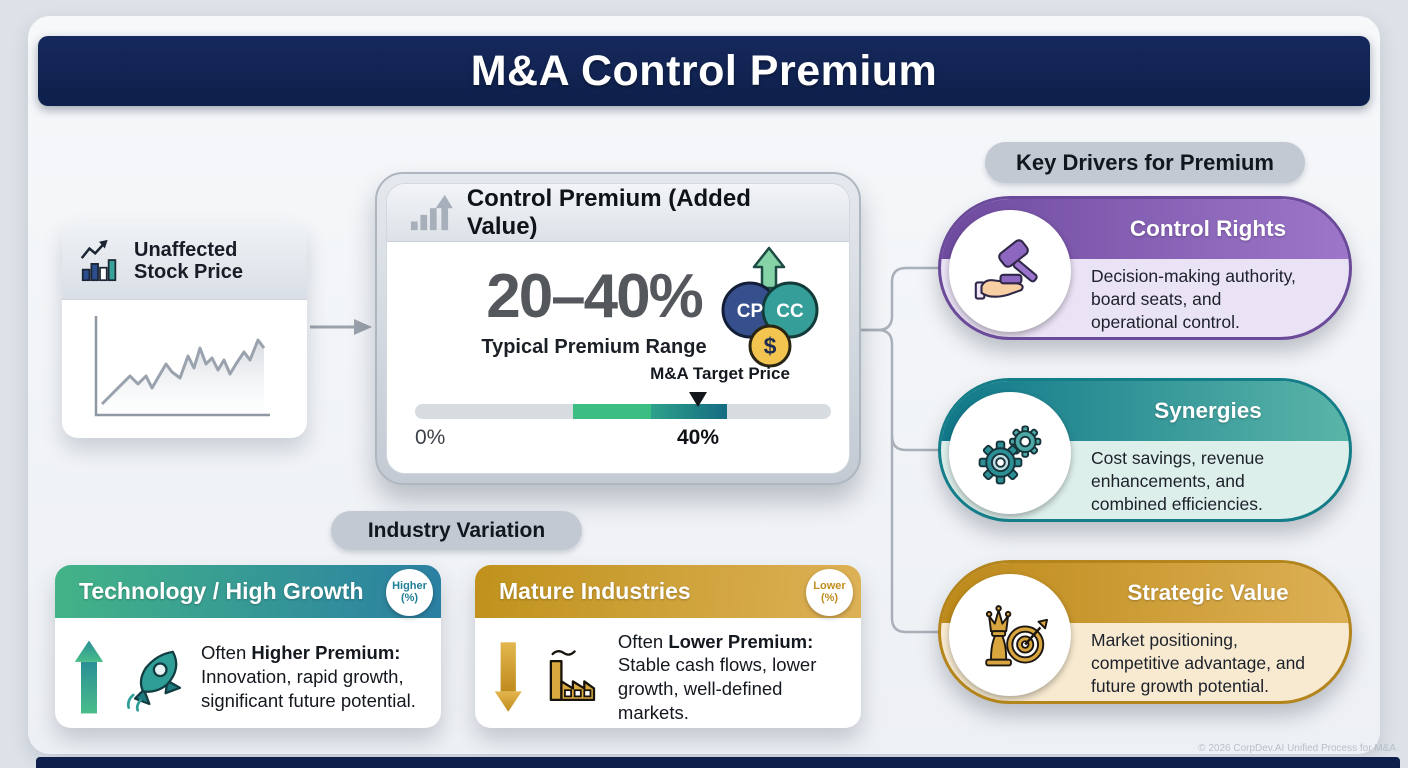 This screenshot has width=1408, height=768. I want to click on arrow-right-connector, so click(341, 327).